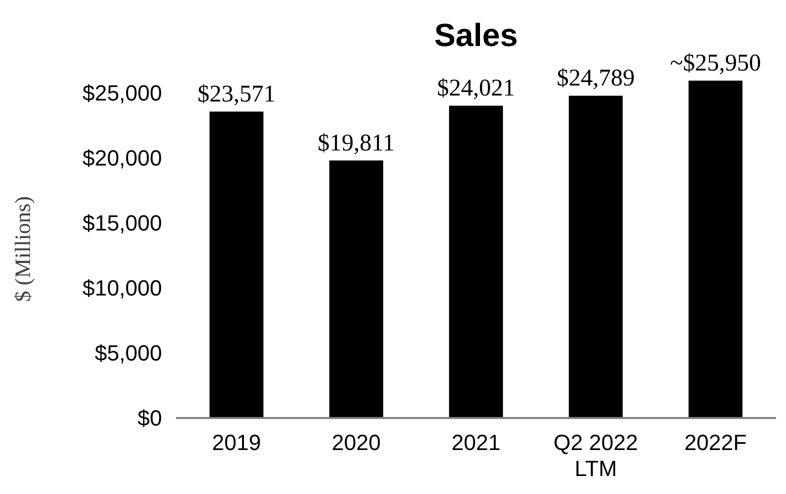 This screenshot has width=786, height=494. Describe the element at coordinates (122, 223) in the screenshot. I see `y-tick-label: $15,000` at that location.